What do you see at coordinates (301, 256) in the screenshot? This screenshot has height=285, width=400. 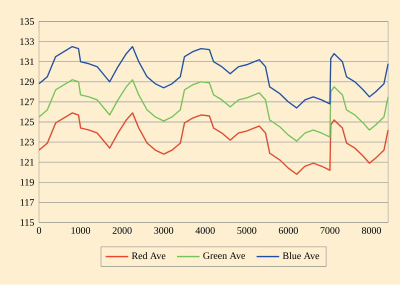 I see `legend-label: Blue Ave` at bounding box center [301, 256].